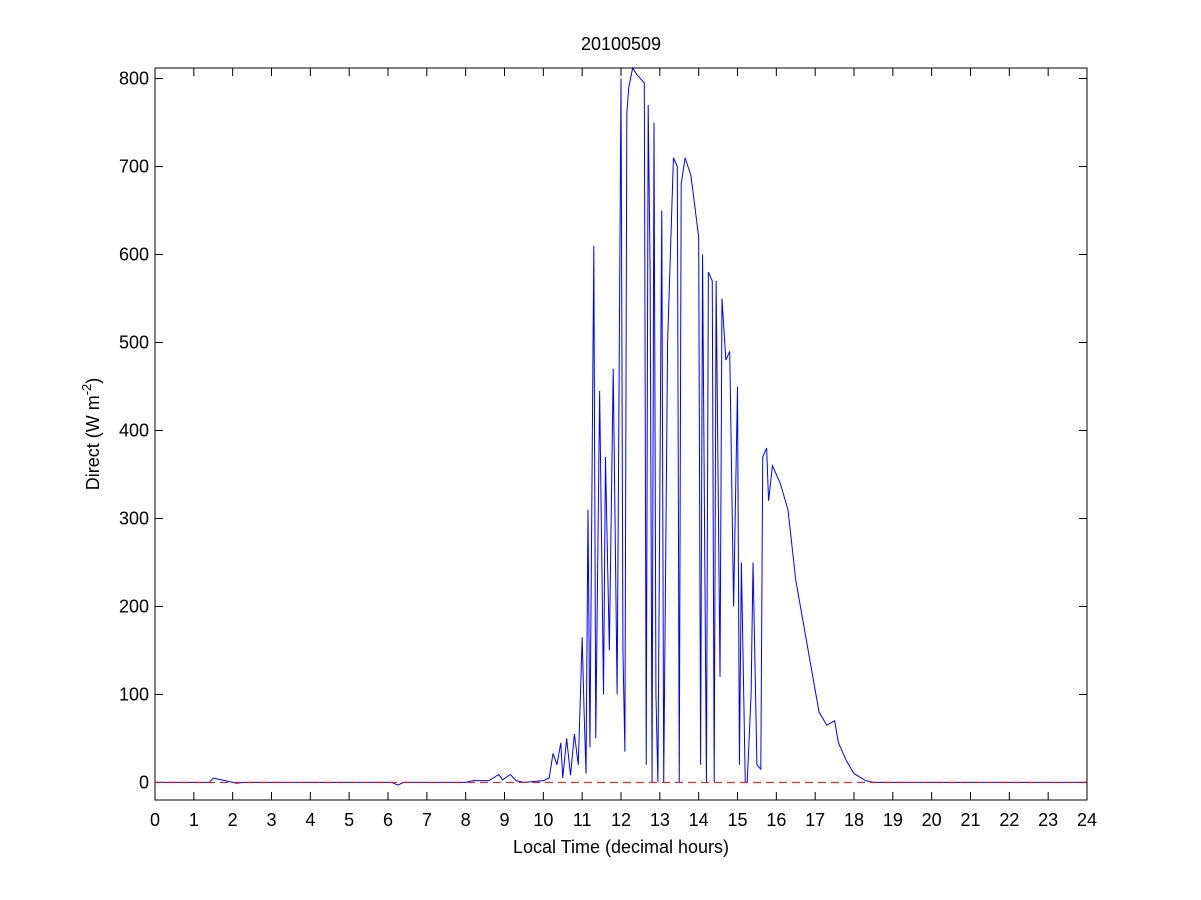 This screenshot has height=900, width=1201. I want to click on y-axis-label: Direct (W m-2), so click(91, 434).